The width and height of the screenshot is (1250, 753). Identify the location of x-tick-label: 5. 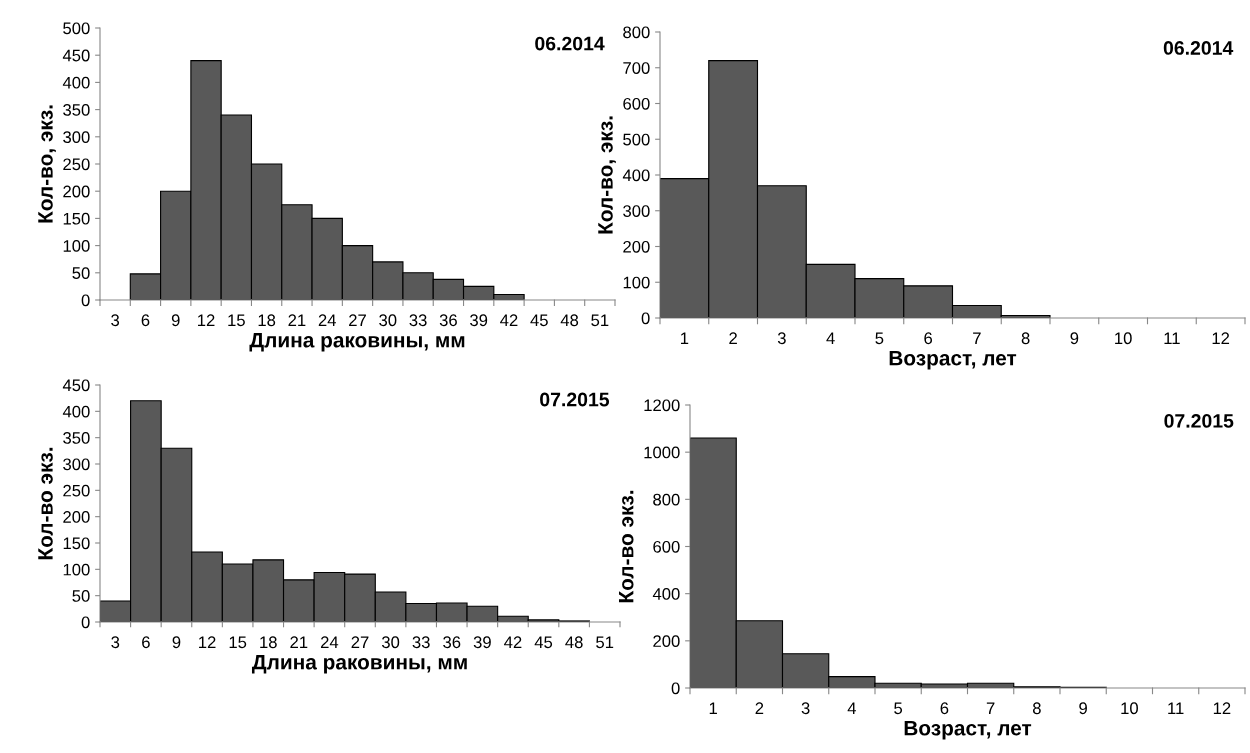
(898, 708).